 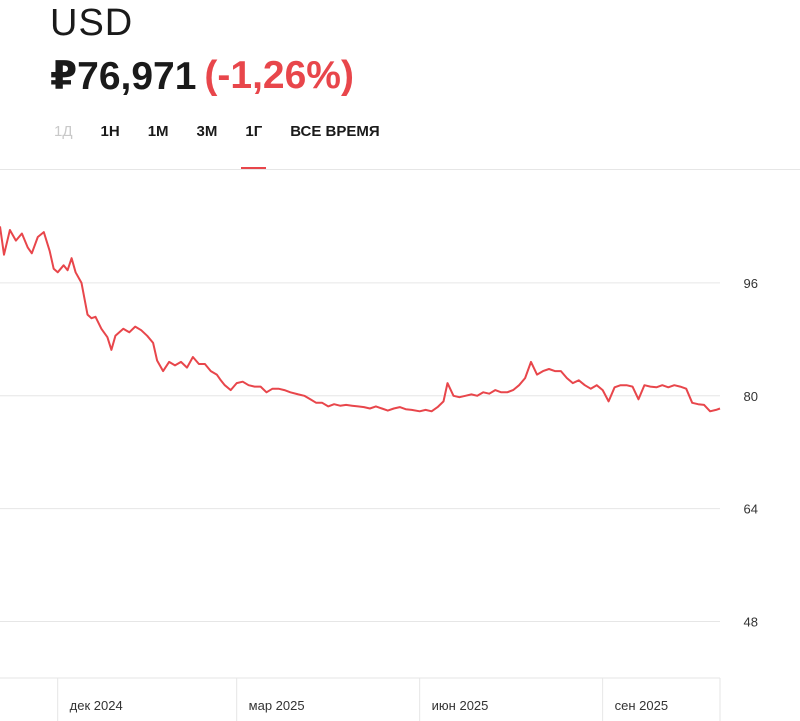 What do you see at coordinates (460, 705) in the screenshot?
I see `x-tick-label: июн 2025` at bounding box center [460, 705].